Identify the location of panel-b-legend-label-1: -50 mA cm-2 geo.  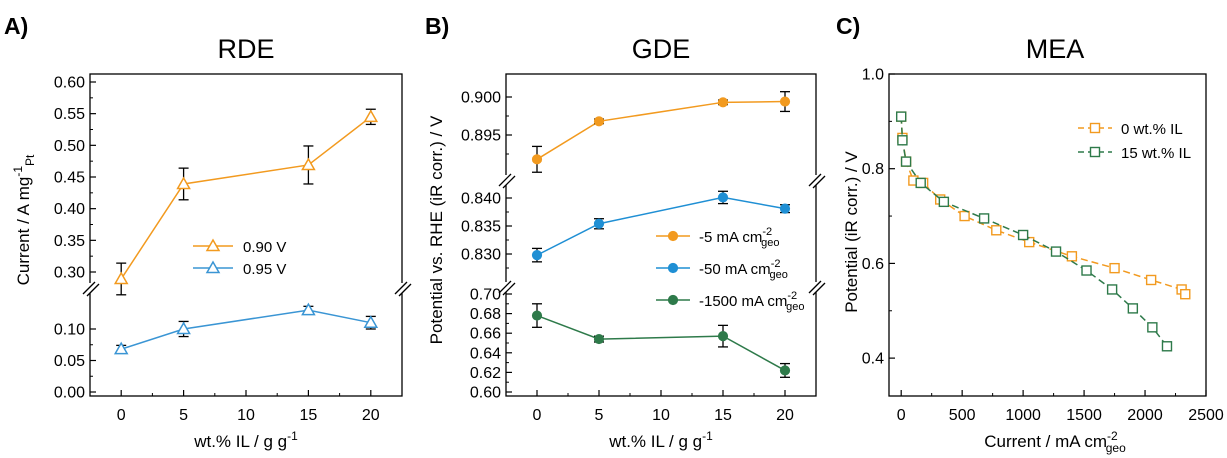
(743, 269).